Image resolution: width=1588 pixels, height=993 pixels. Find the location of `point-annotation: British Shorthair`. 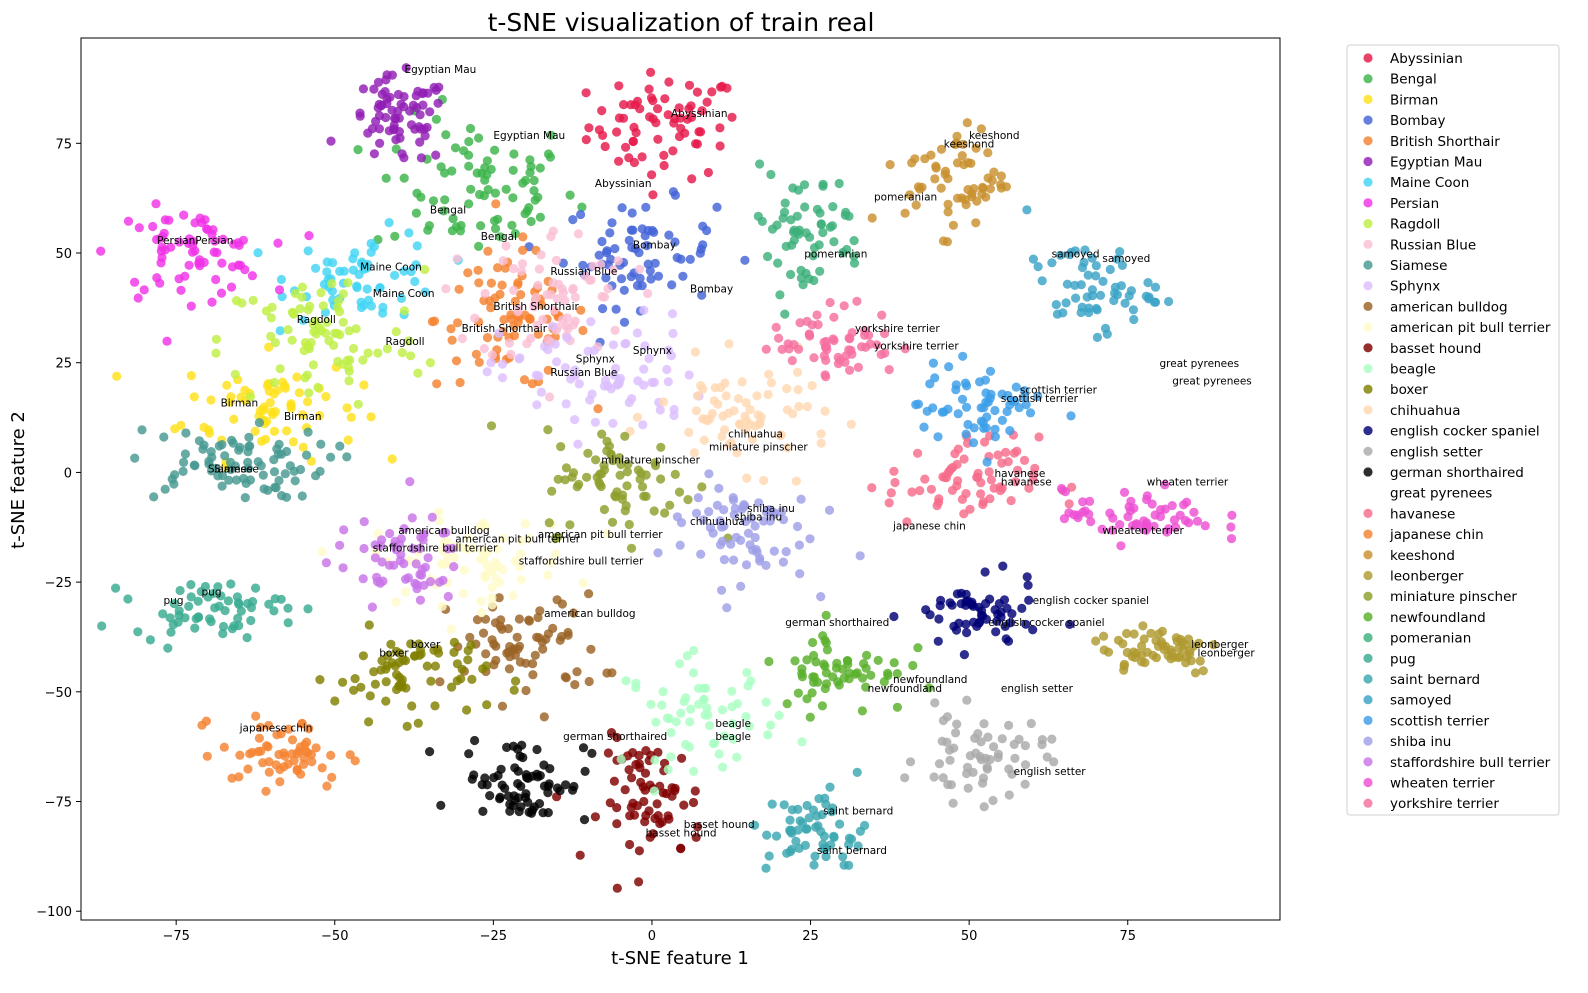

point-annotation: British Shorthair is located at coordinates (505, 329).